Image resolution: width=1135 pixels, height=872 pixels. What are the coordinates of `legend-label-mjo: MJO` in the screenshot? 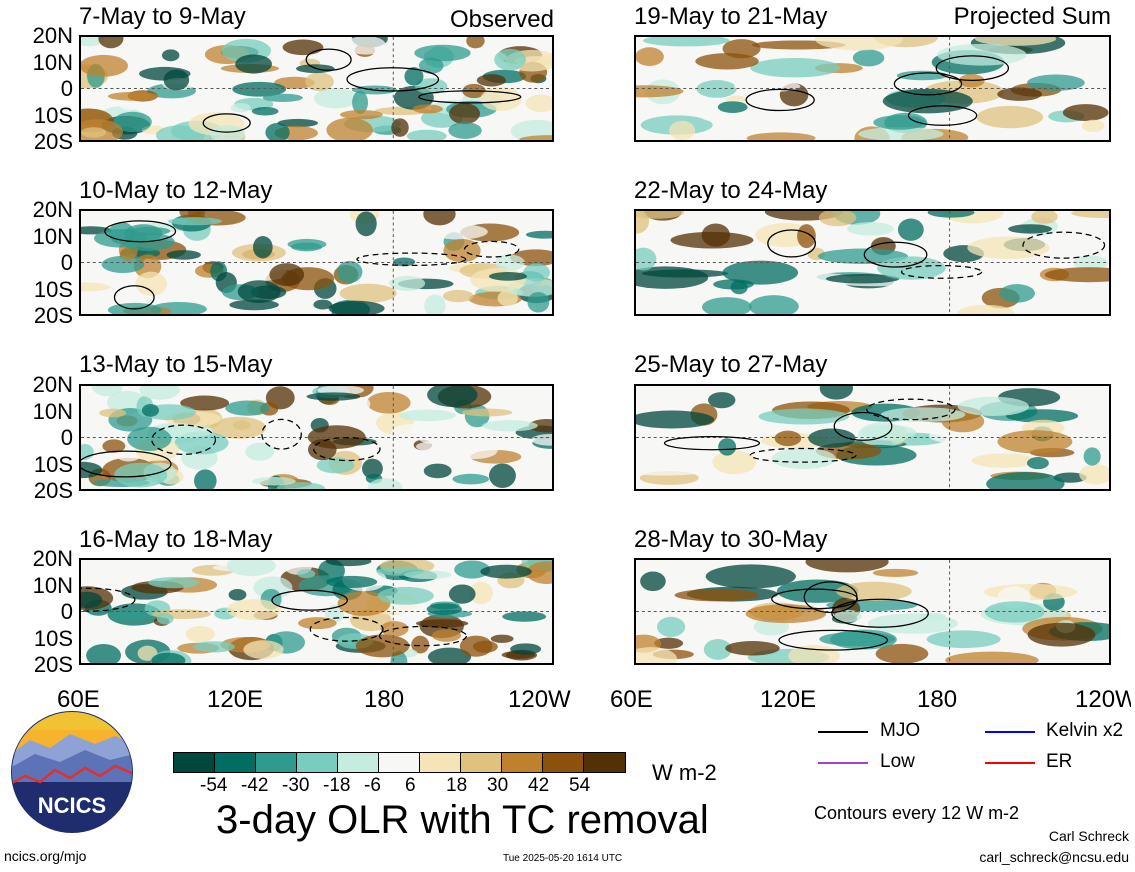 It's located at (900, 730).